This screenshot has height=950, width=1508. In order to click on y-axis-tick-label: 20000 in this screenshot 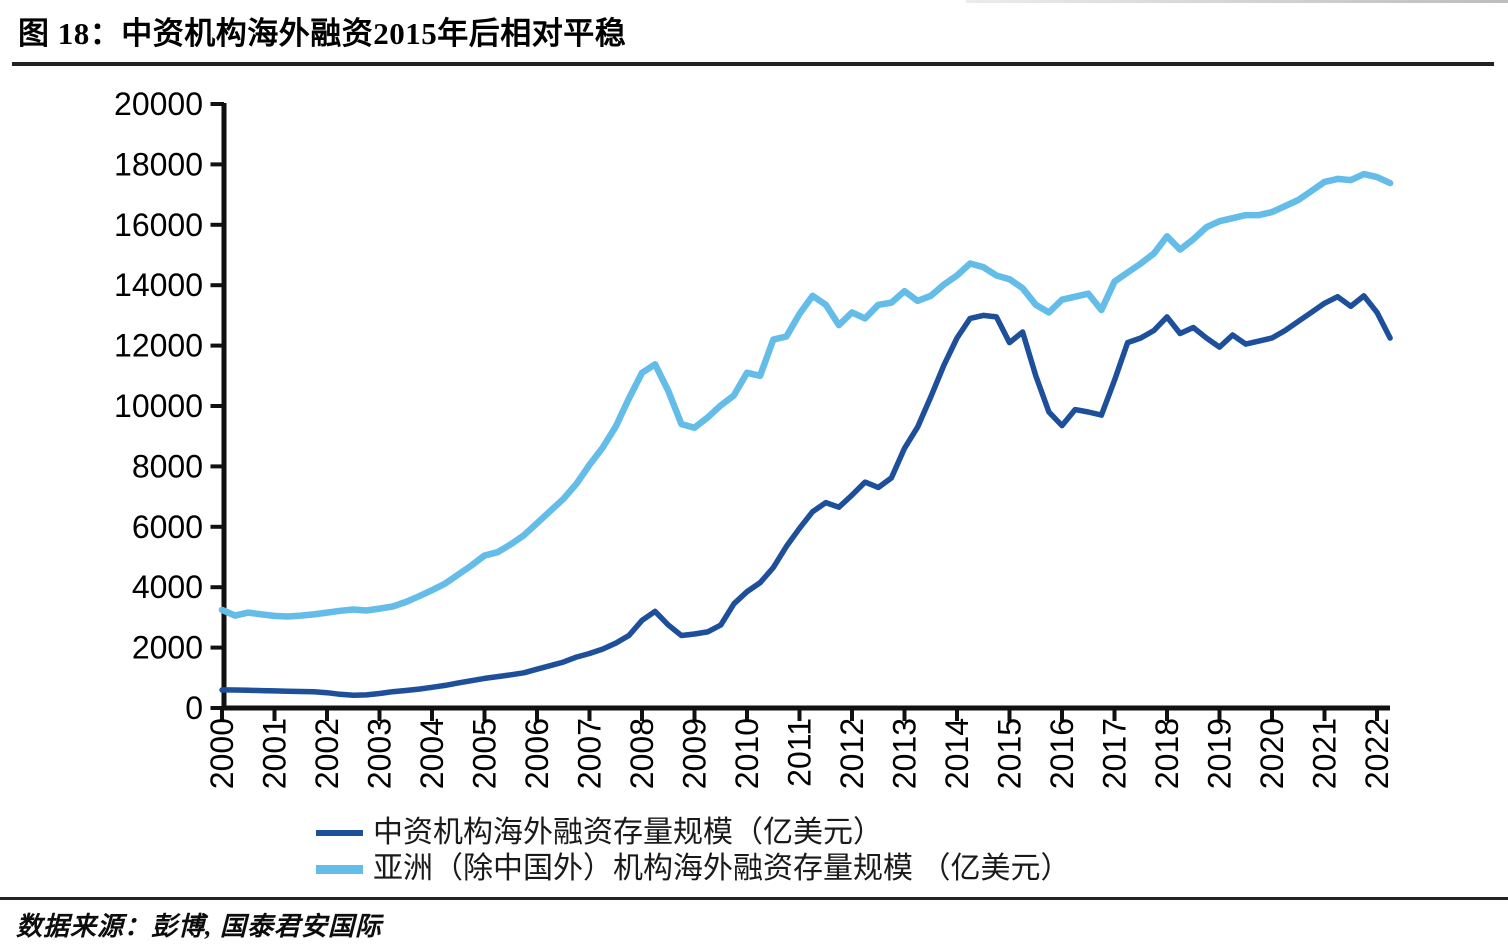, I will do `click(158, 104)`.